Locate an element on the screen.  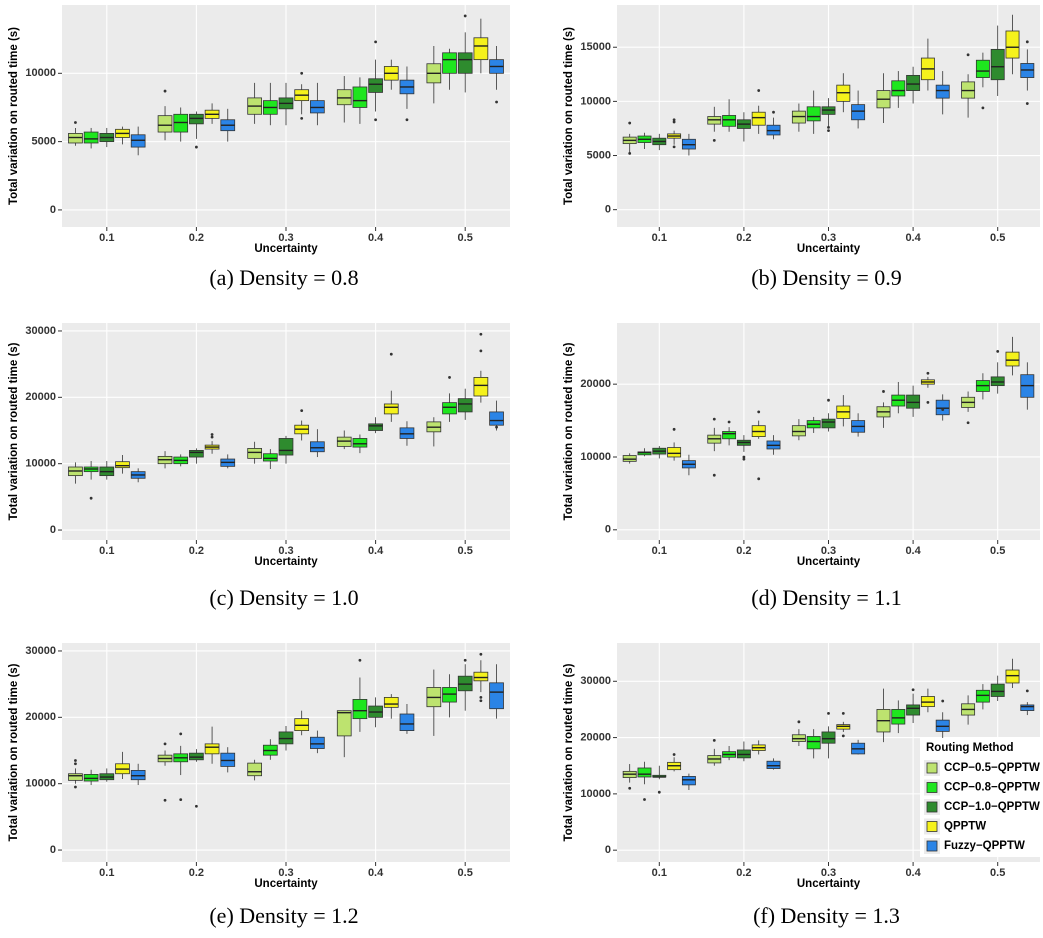
caption: (e) Density = 1.2 is located at coordinates (283, 915).